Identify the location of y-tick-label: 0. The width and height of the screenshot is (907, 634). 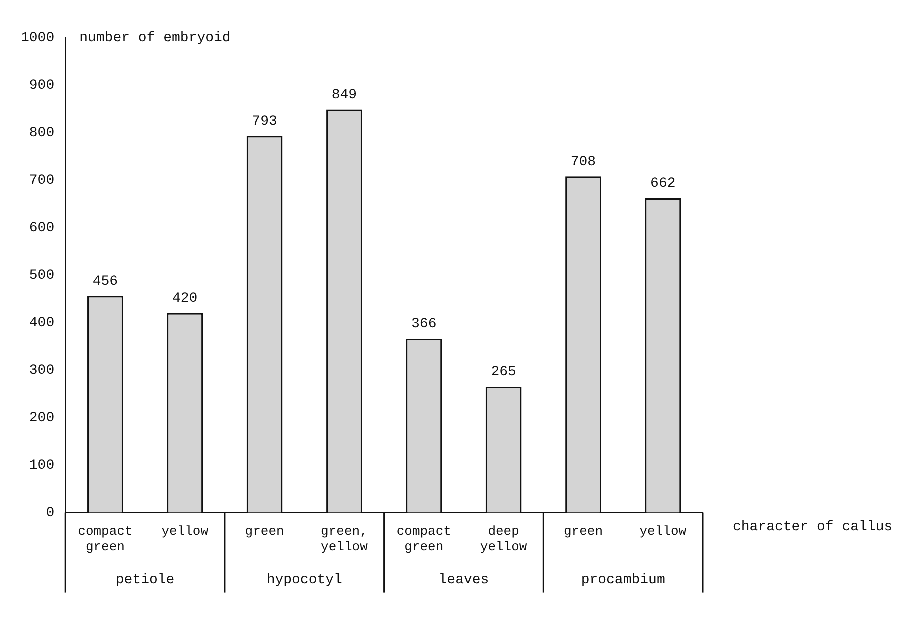
(50, 514).